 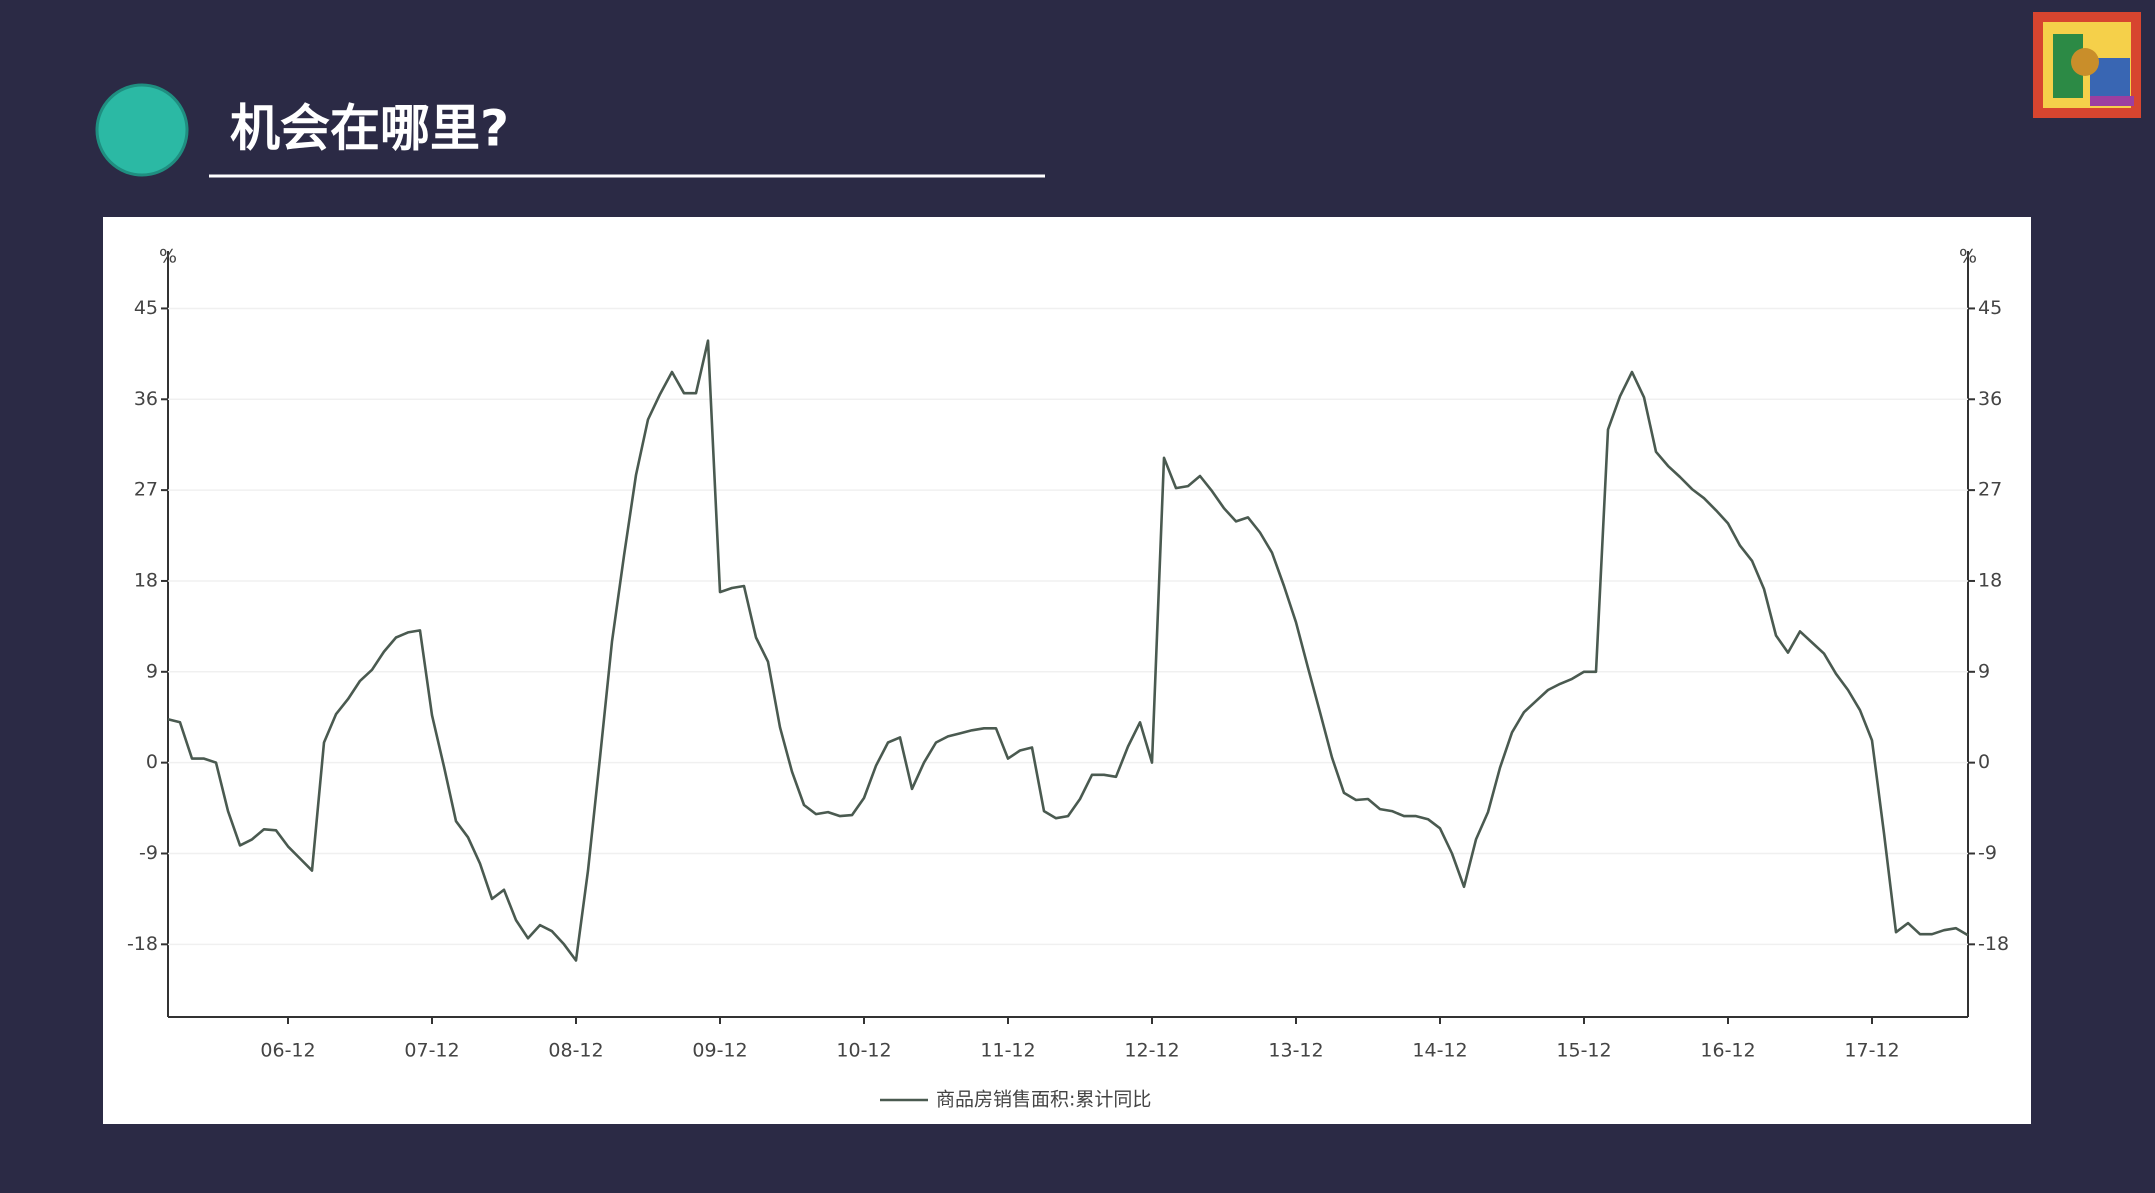 What do you see at coordinates (1968, 257) in the screenshot?
I see `y2-unit: %` at bounding box center [1968, 257].